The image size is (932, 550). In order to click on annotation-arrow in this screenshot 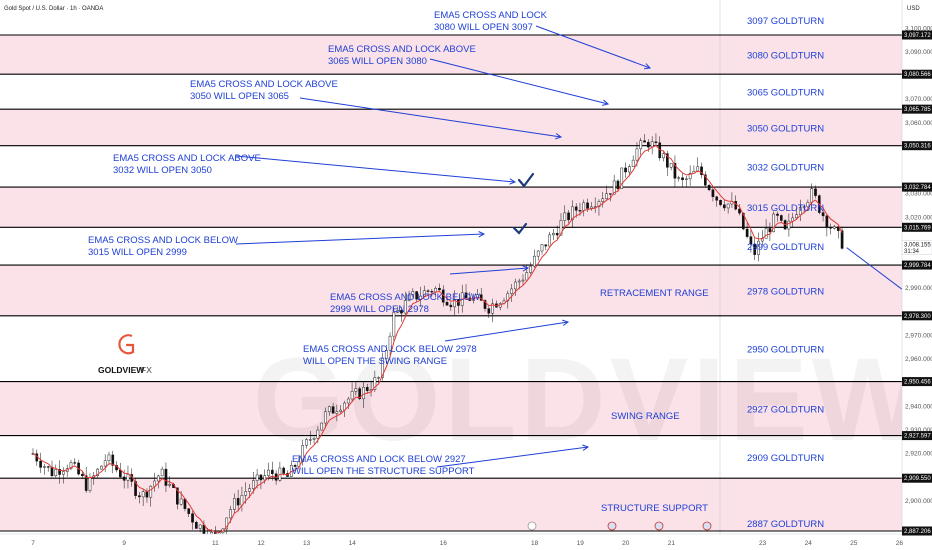, I will do `click(375, 169)`.